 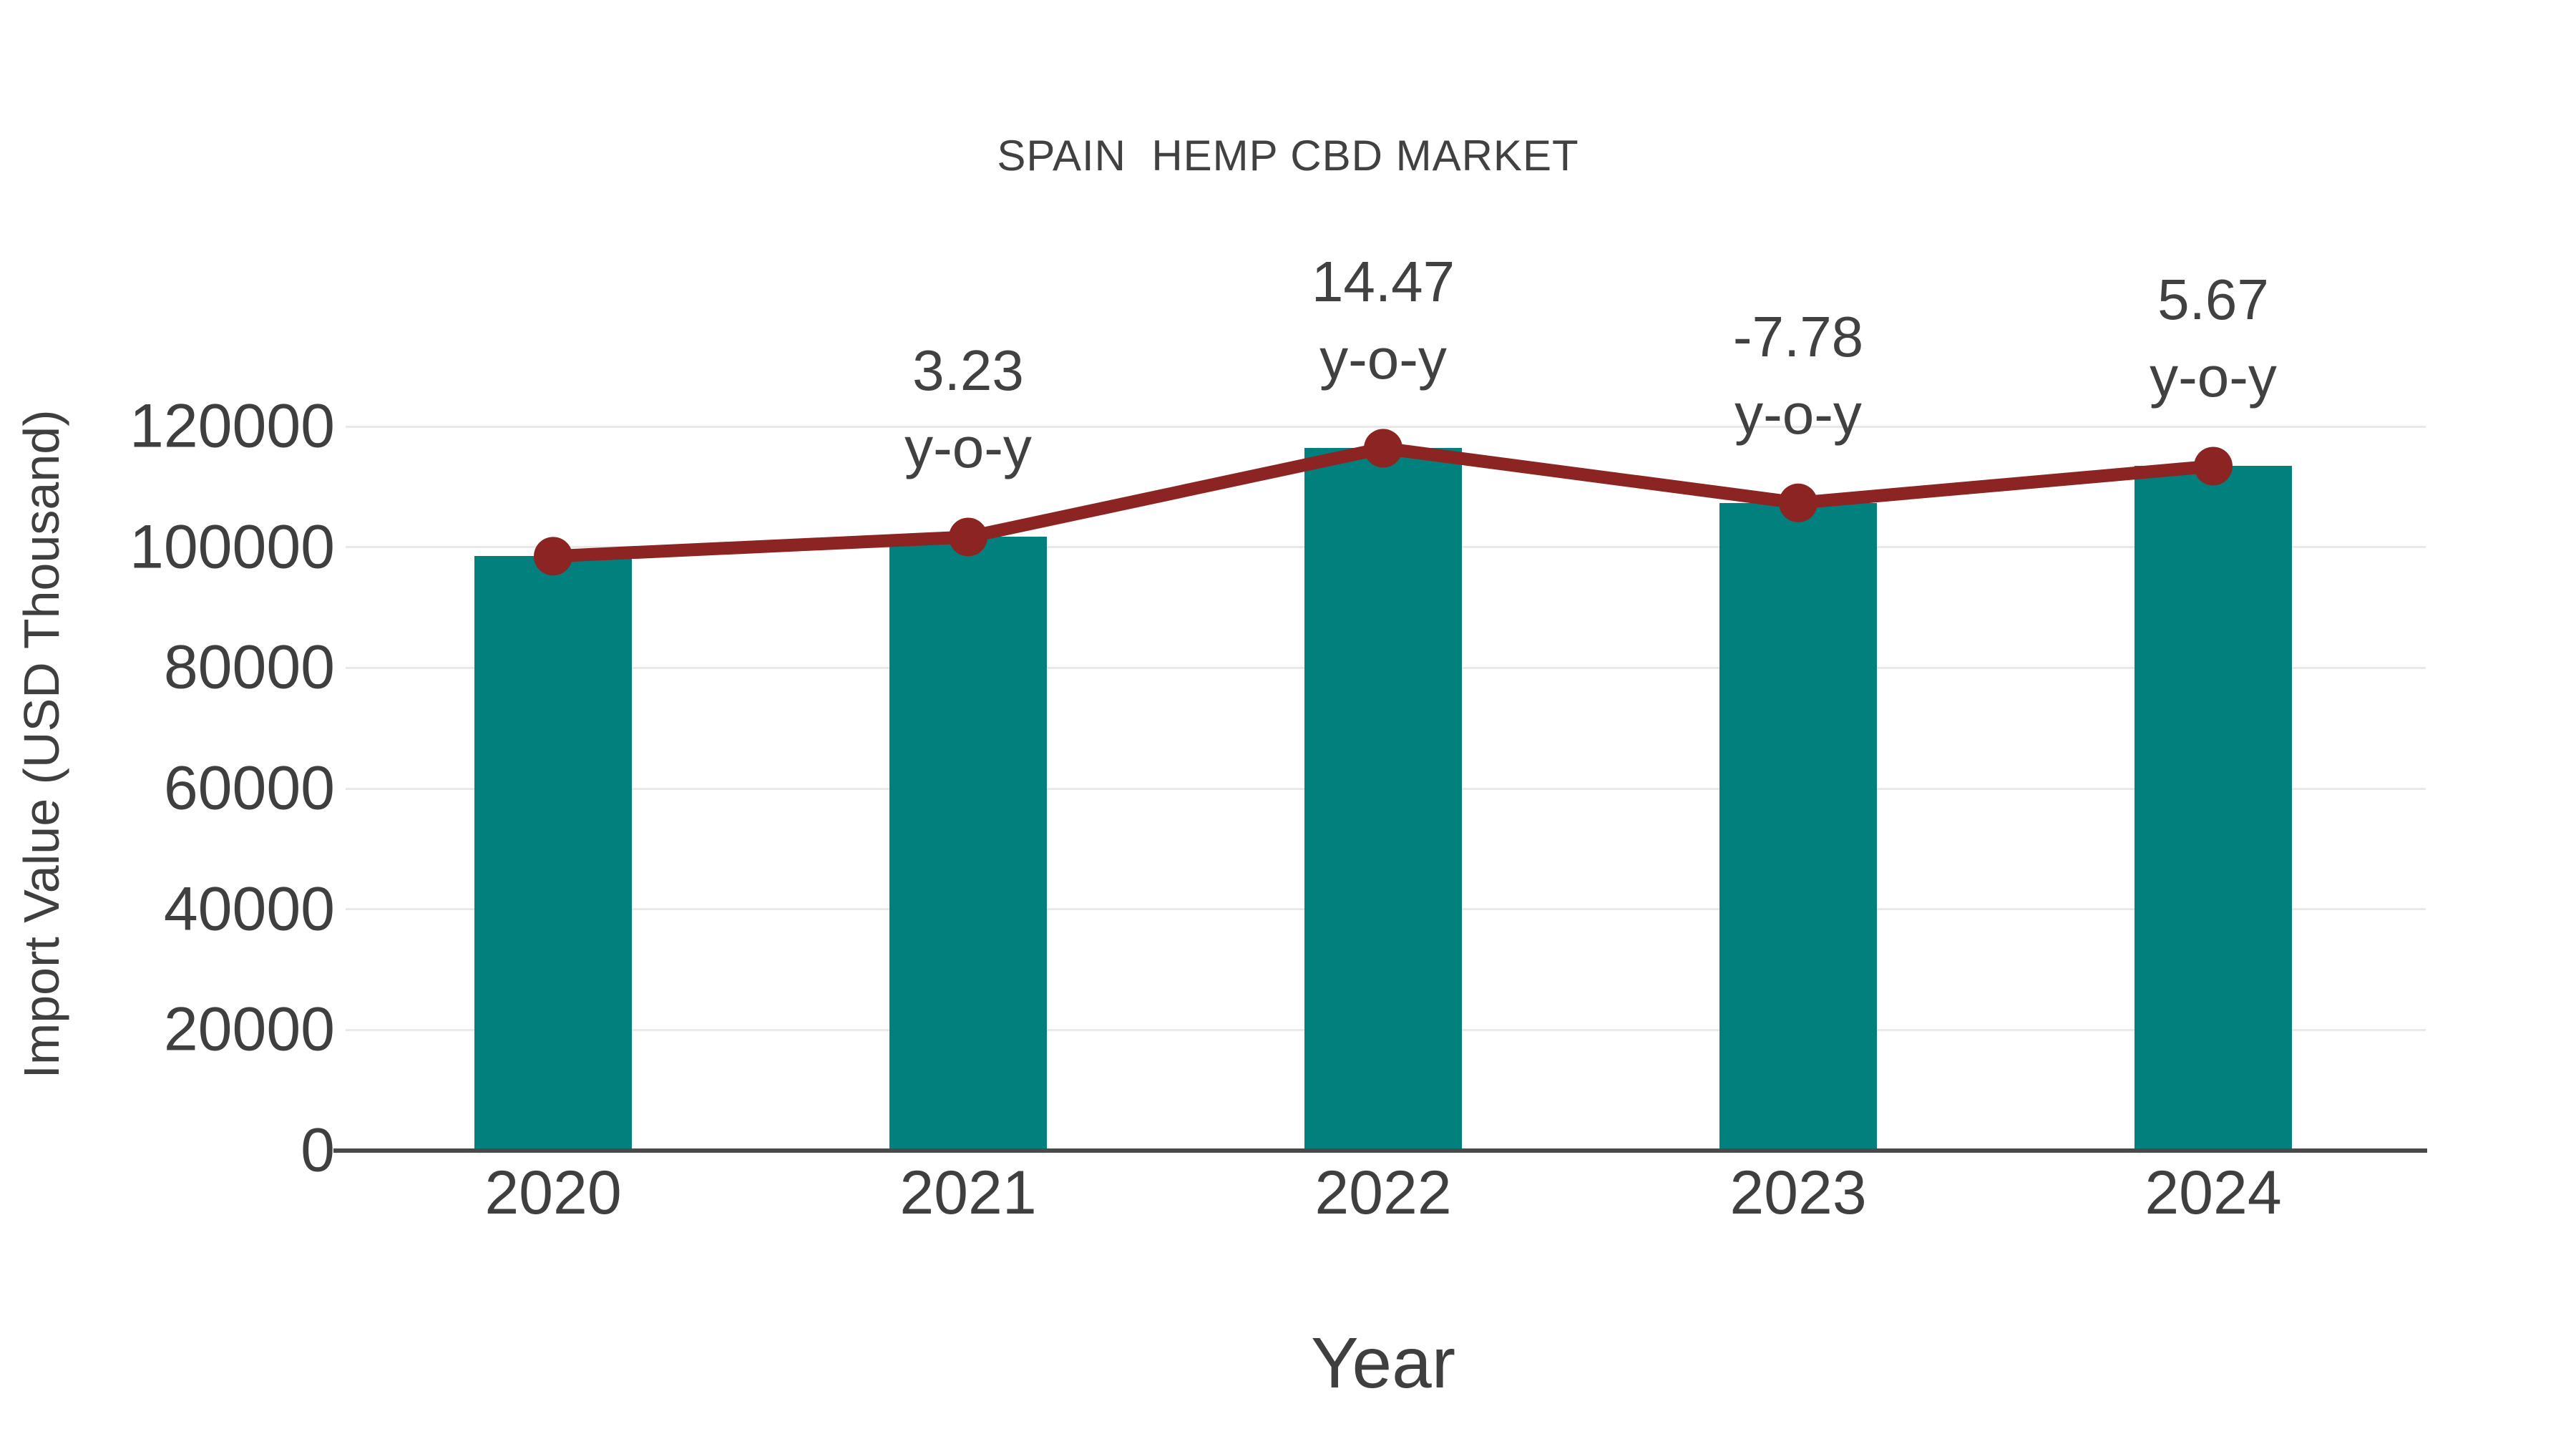 What do you see at coordinates (2213, 808) in the screenshot?
I see `bar-2024` at bounding box center [2213, 808].